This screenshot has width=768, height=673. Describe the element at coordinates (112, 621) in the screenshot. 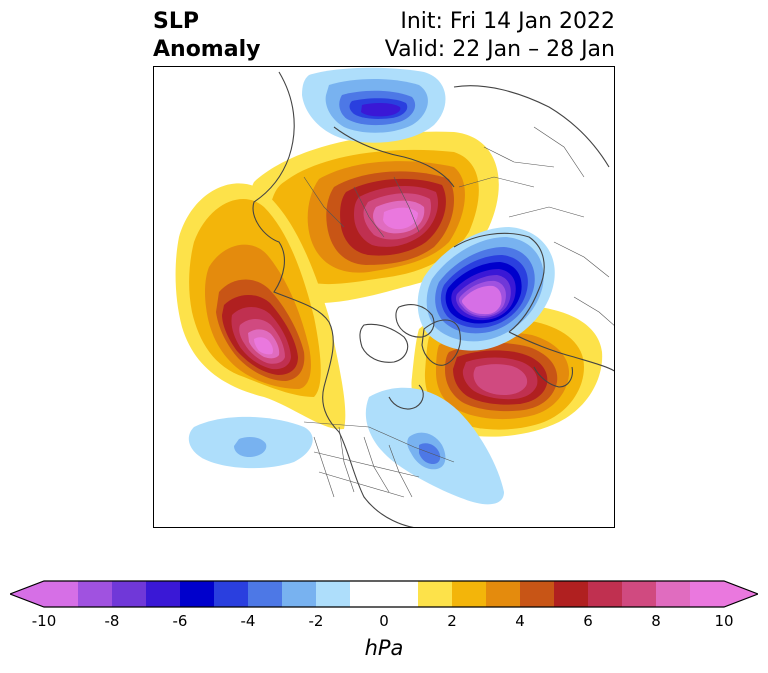

I see `colorbar-tick-label: -8` at that location.